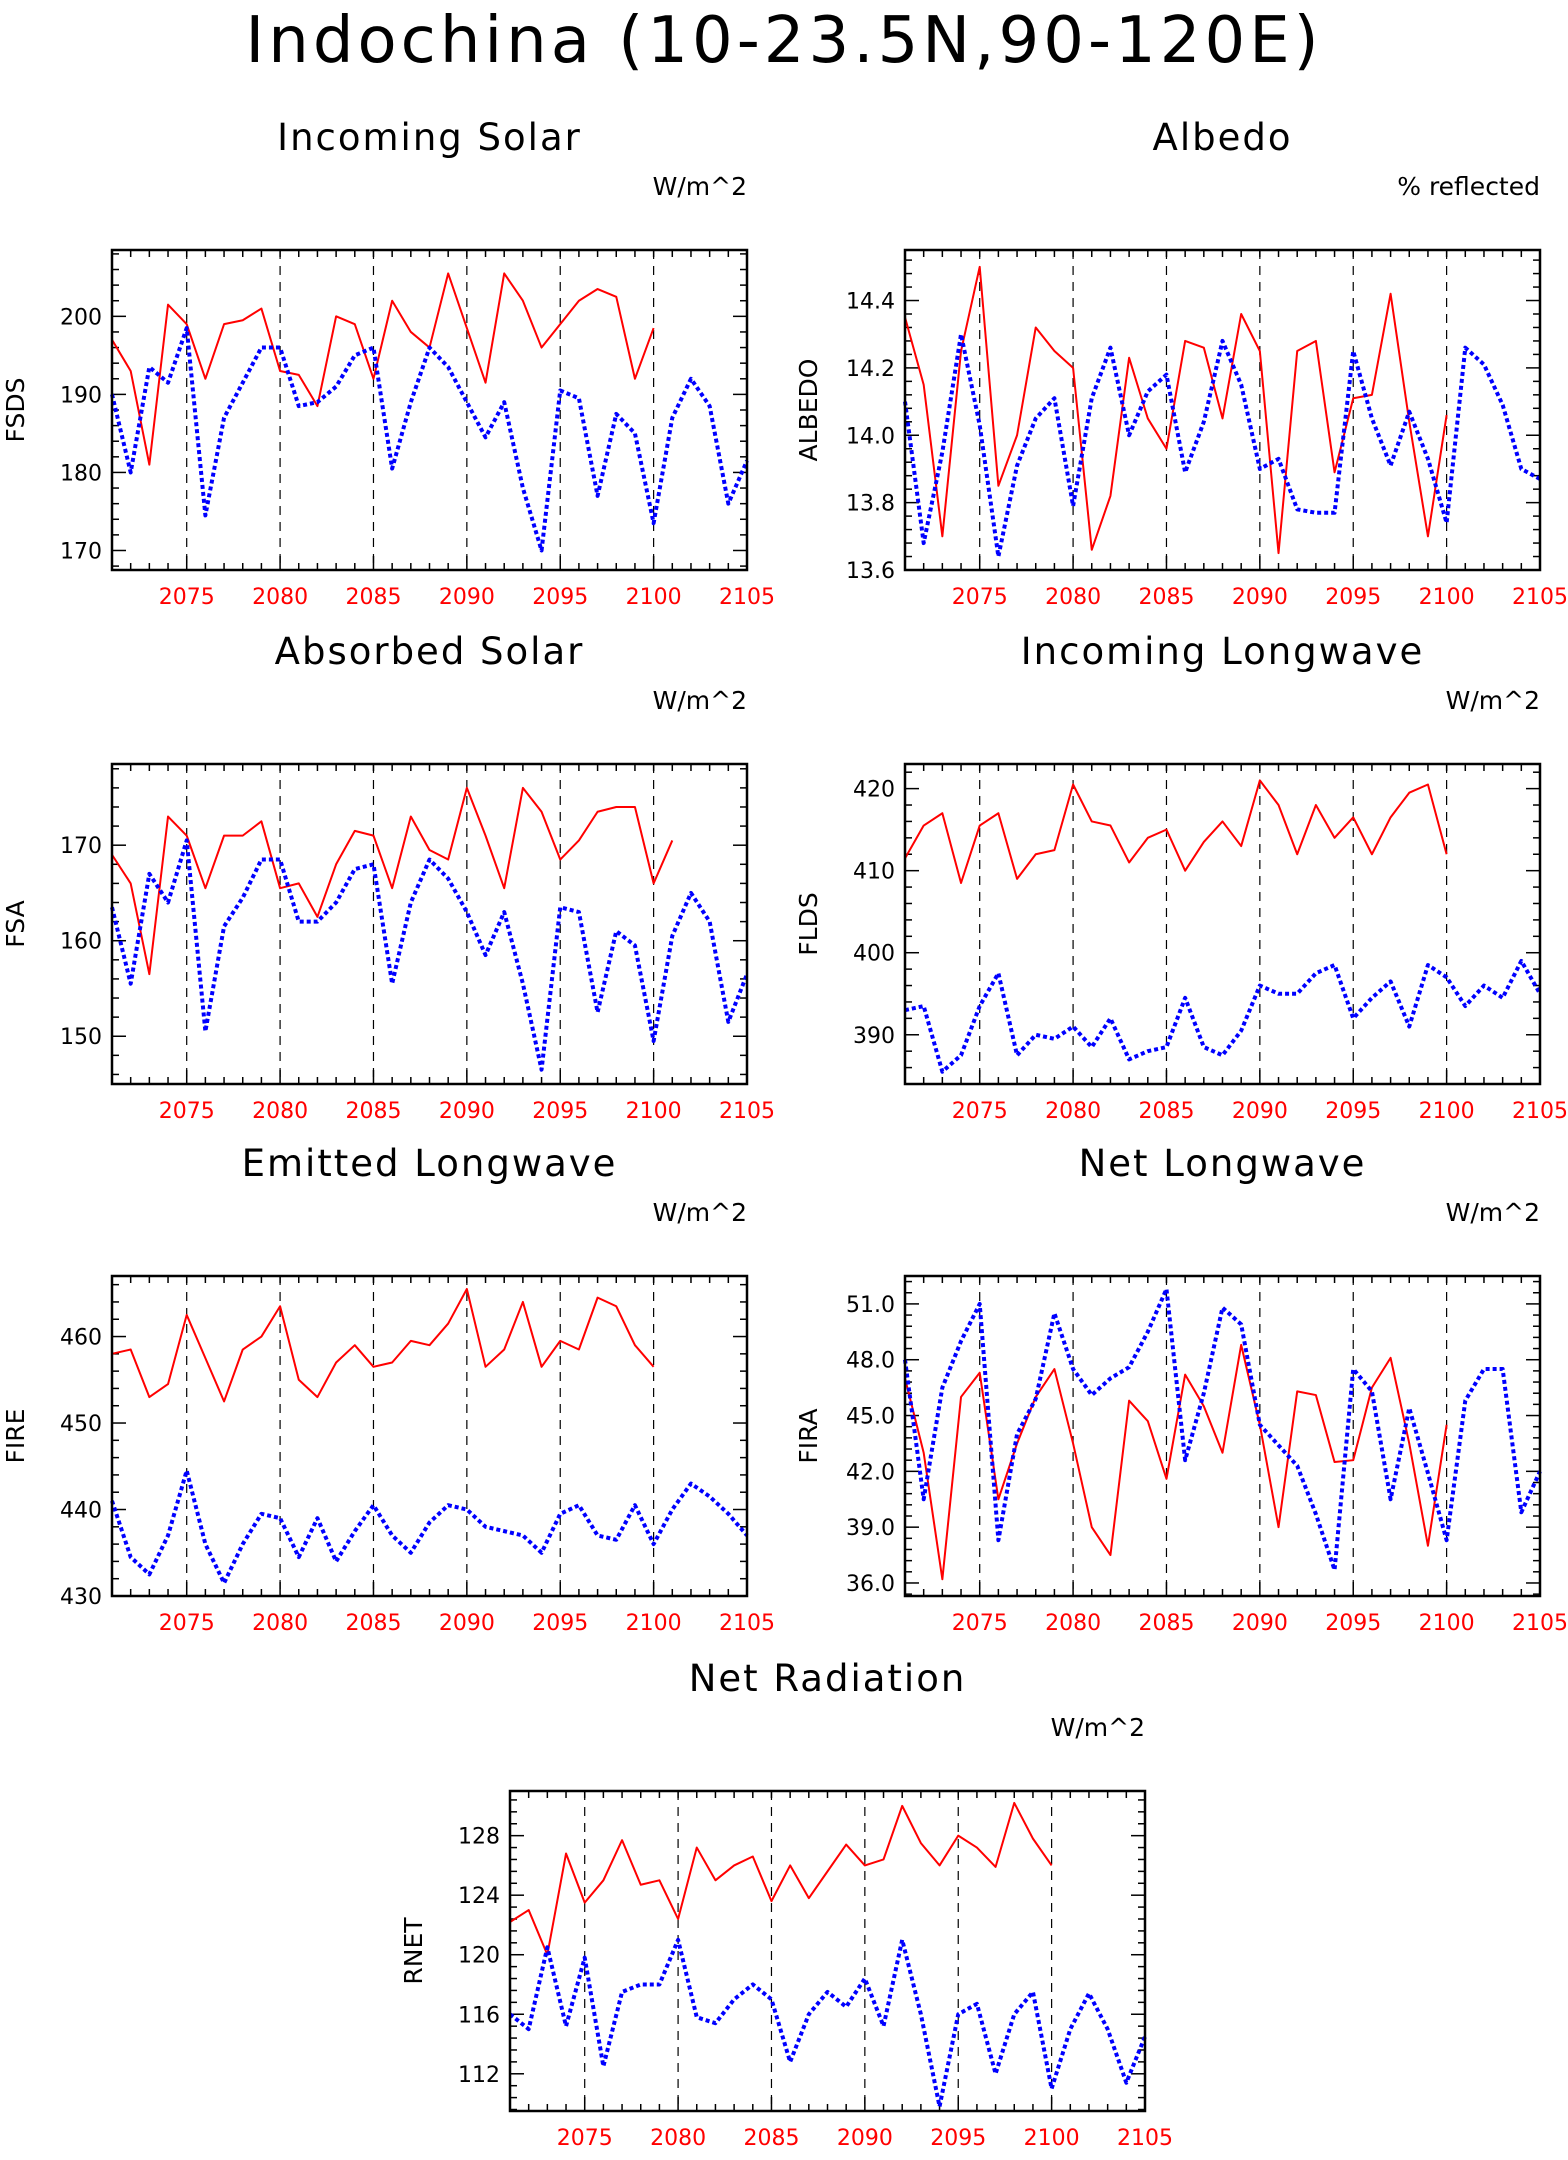 The image size is (1568, 2160). Describe the element at coordinates (15, 410) in the screenshot. I see `y-axis-label: FSDS` at that location.